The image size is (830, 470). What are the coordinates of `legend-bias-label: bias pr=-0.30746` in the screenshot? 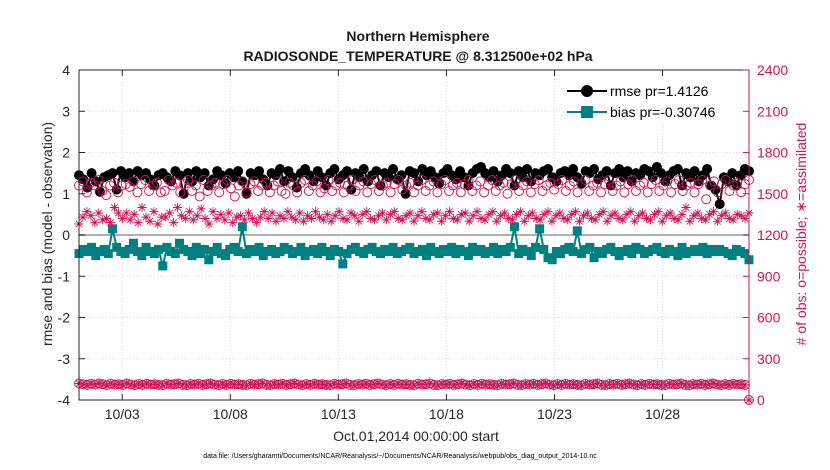 It's located at (663, 112).